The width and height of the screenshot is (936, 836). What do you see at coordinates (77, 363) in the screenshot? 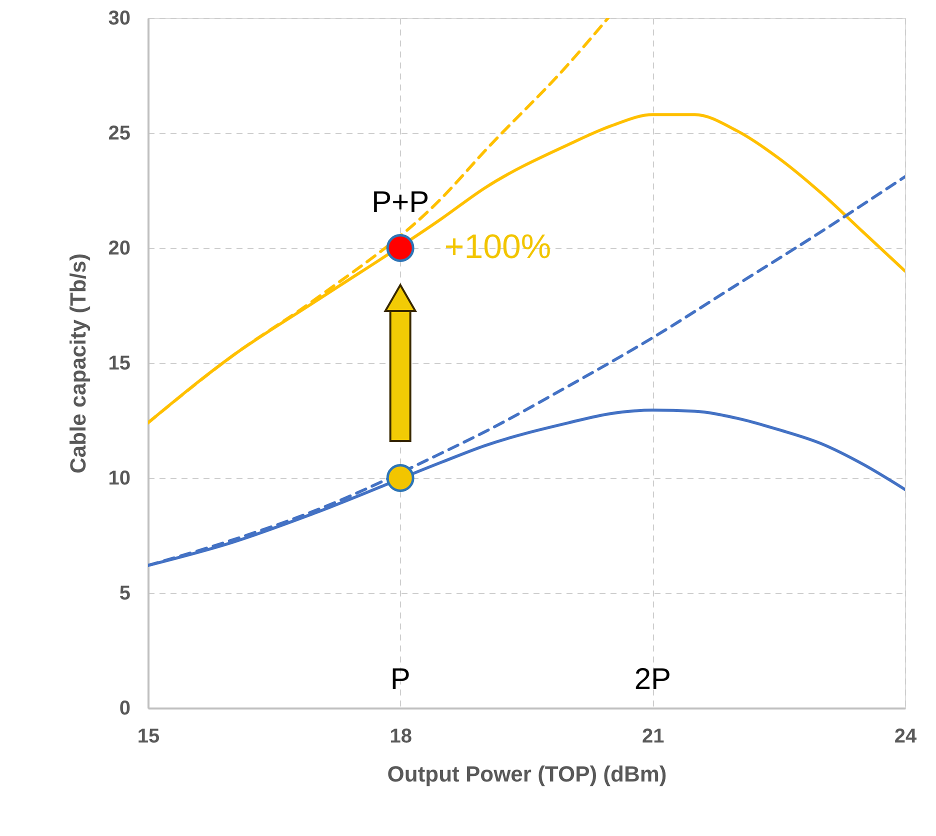
I see `y-axis-title: Cable capacity (Tb/s)` at bounding box center [77, 363].